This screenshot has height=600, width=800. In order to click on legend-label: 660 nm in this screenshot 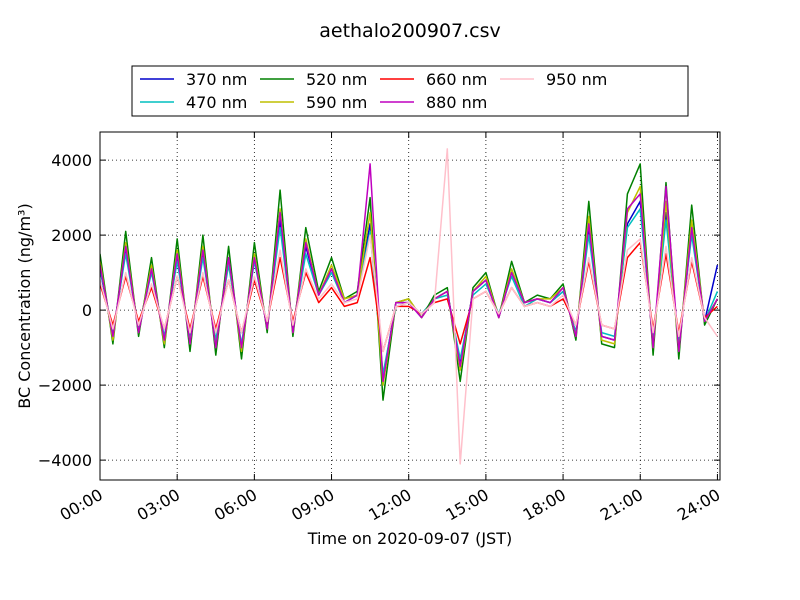, I will do `click(456, 79)`.